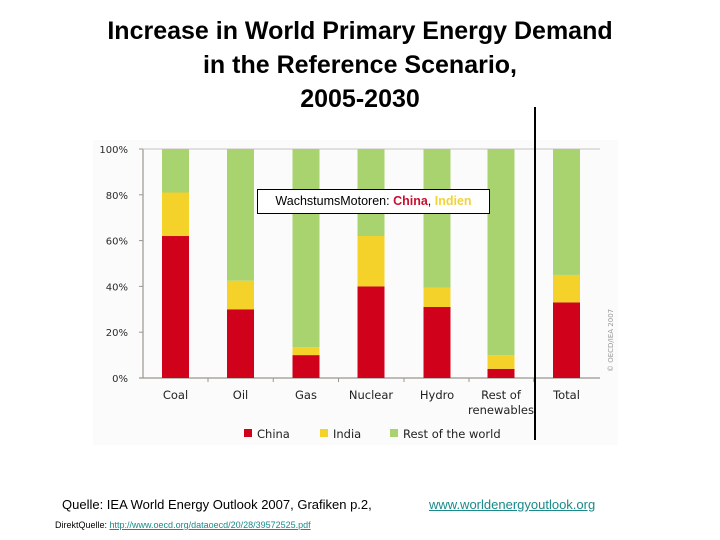 This screenshot has width=720, height=540. Describe the element at coordinates (611, 340) in the screenshot. I see `copyright-text: © OECD/IEA 2007` at that location.